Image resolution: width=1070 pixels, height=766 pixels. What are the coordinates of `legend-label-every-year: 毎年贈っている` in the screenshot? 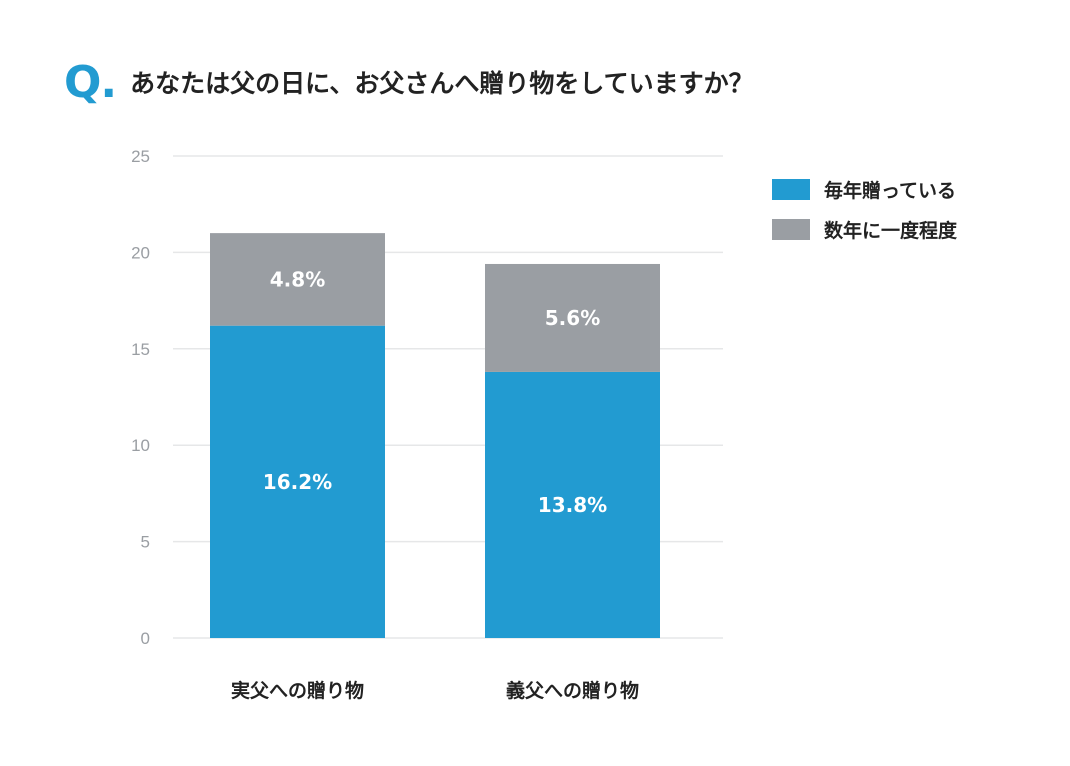 It's located at (890, 190).